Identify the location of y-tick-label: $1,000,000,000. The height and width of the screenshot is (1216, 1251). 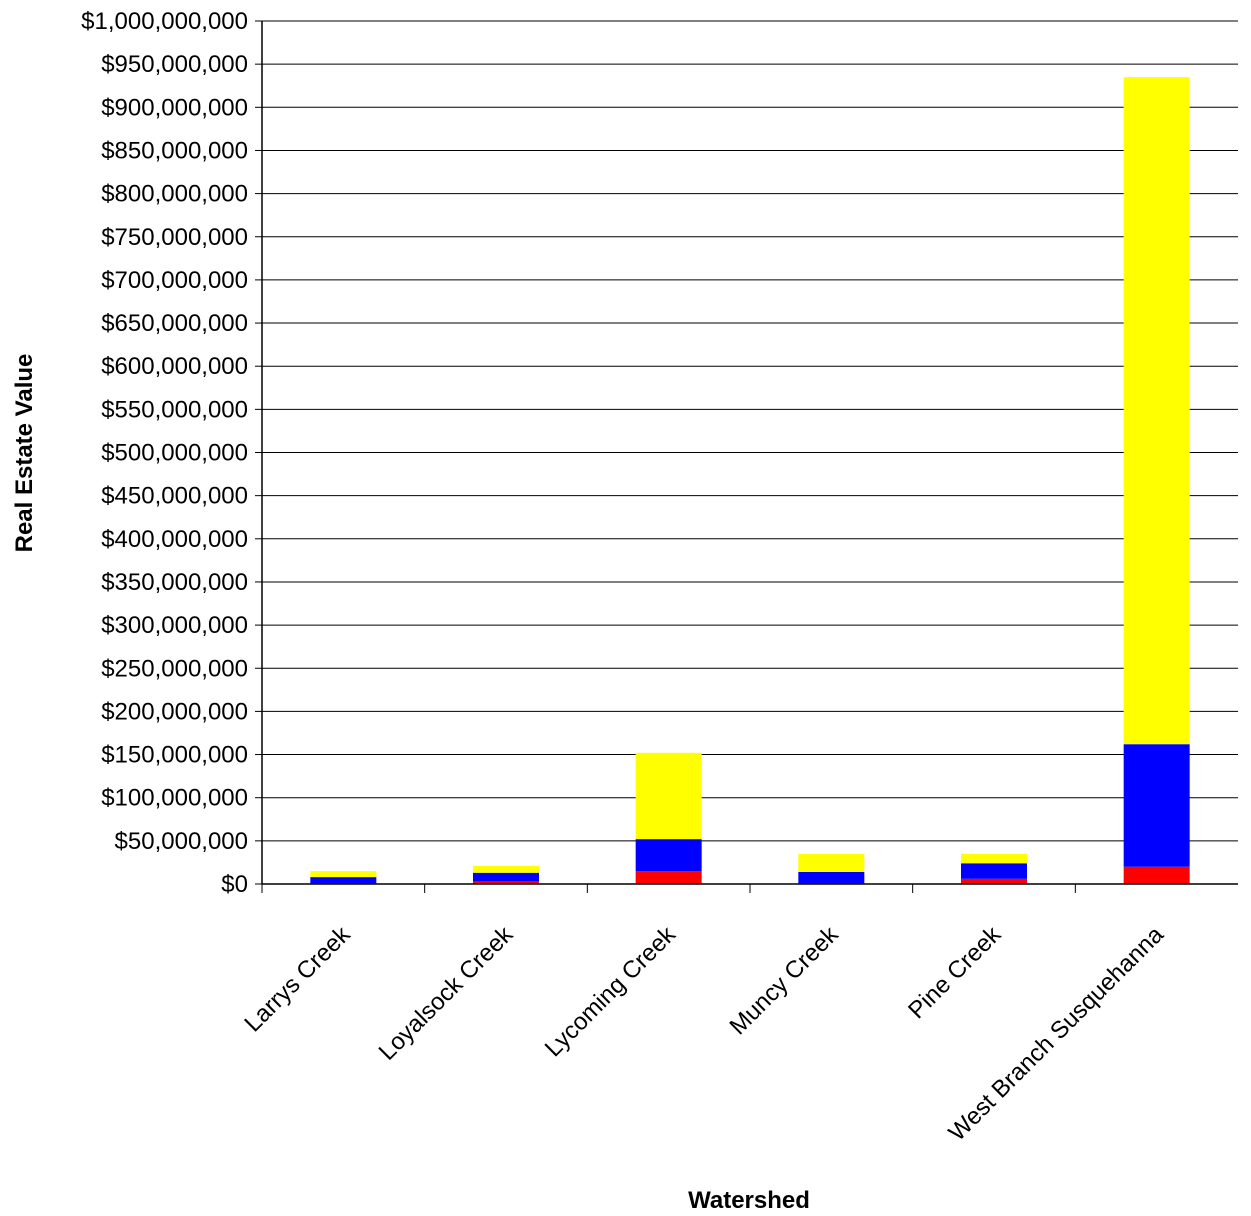
(164, 21).